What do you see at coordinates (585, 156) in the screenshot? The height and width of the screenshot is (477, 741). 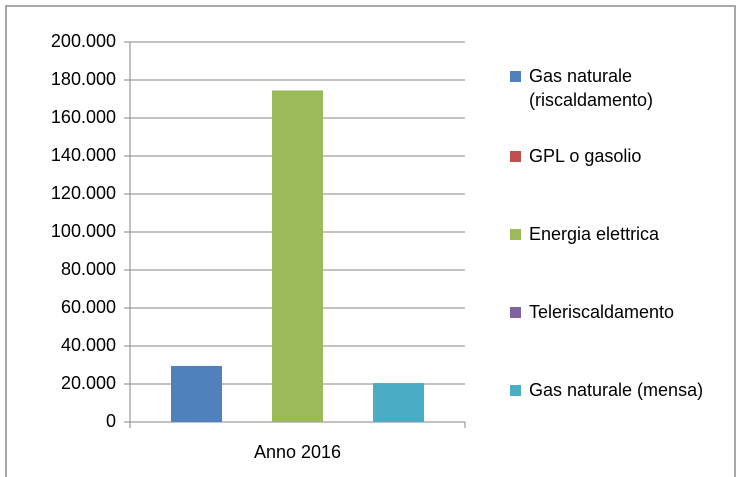 I see `legend-label: GPL o gasolio` at bounding box center [585, 156].